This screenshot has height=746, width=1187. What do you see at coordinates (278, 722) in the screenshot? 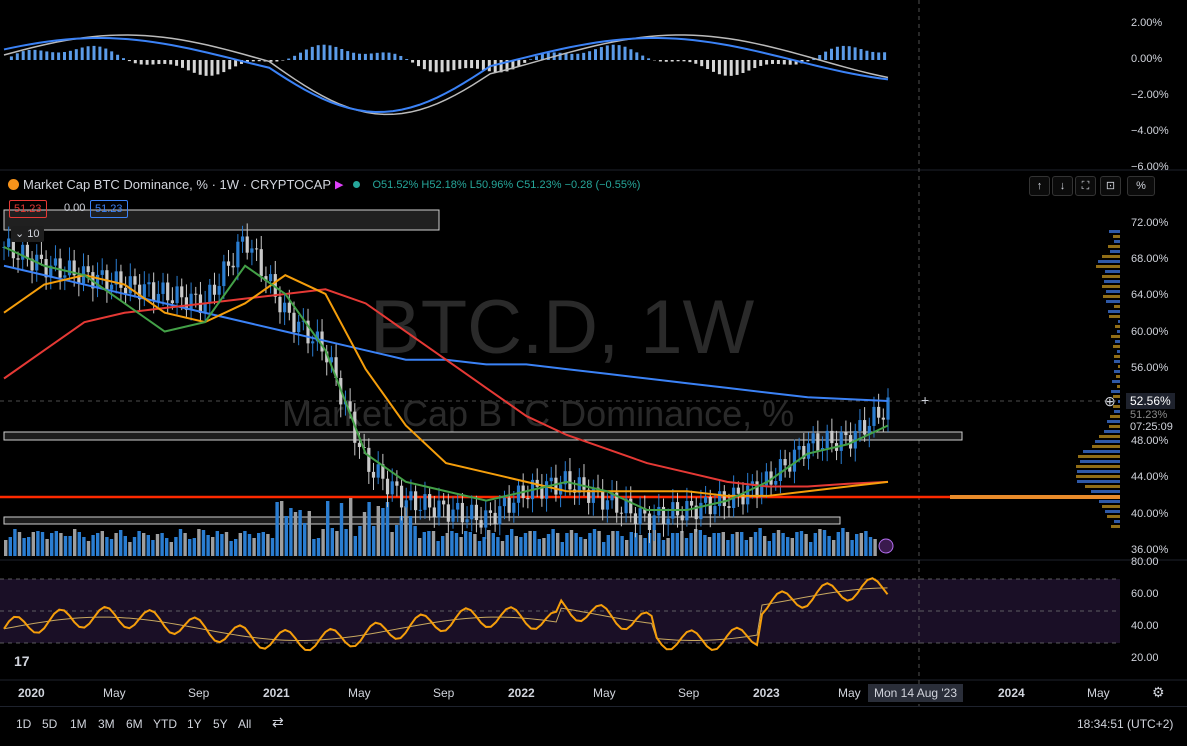
I see `date-range-icon: ⇄` at bounding box center [278, 722].